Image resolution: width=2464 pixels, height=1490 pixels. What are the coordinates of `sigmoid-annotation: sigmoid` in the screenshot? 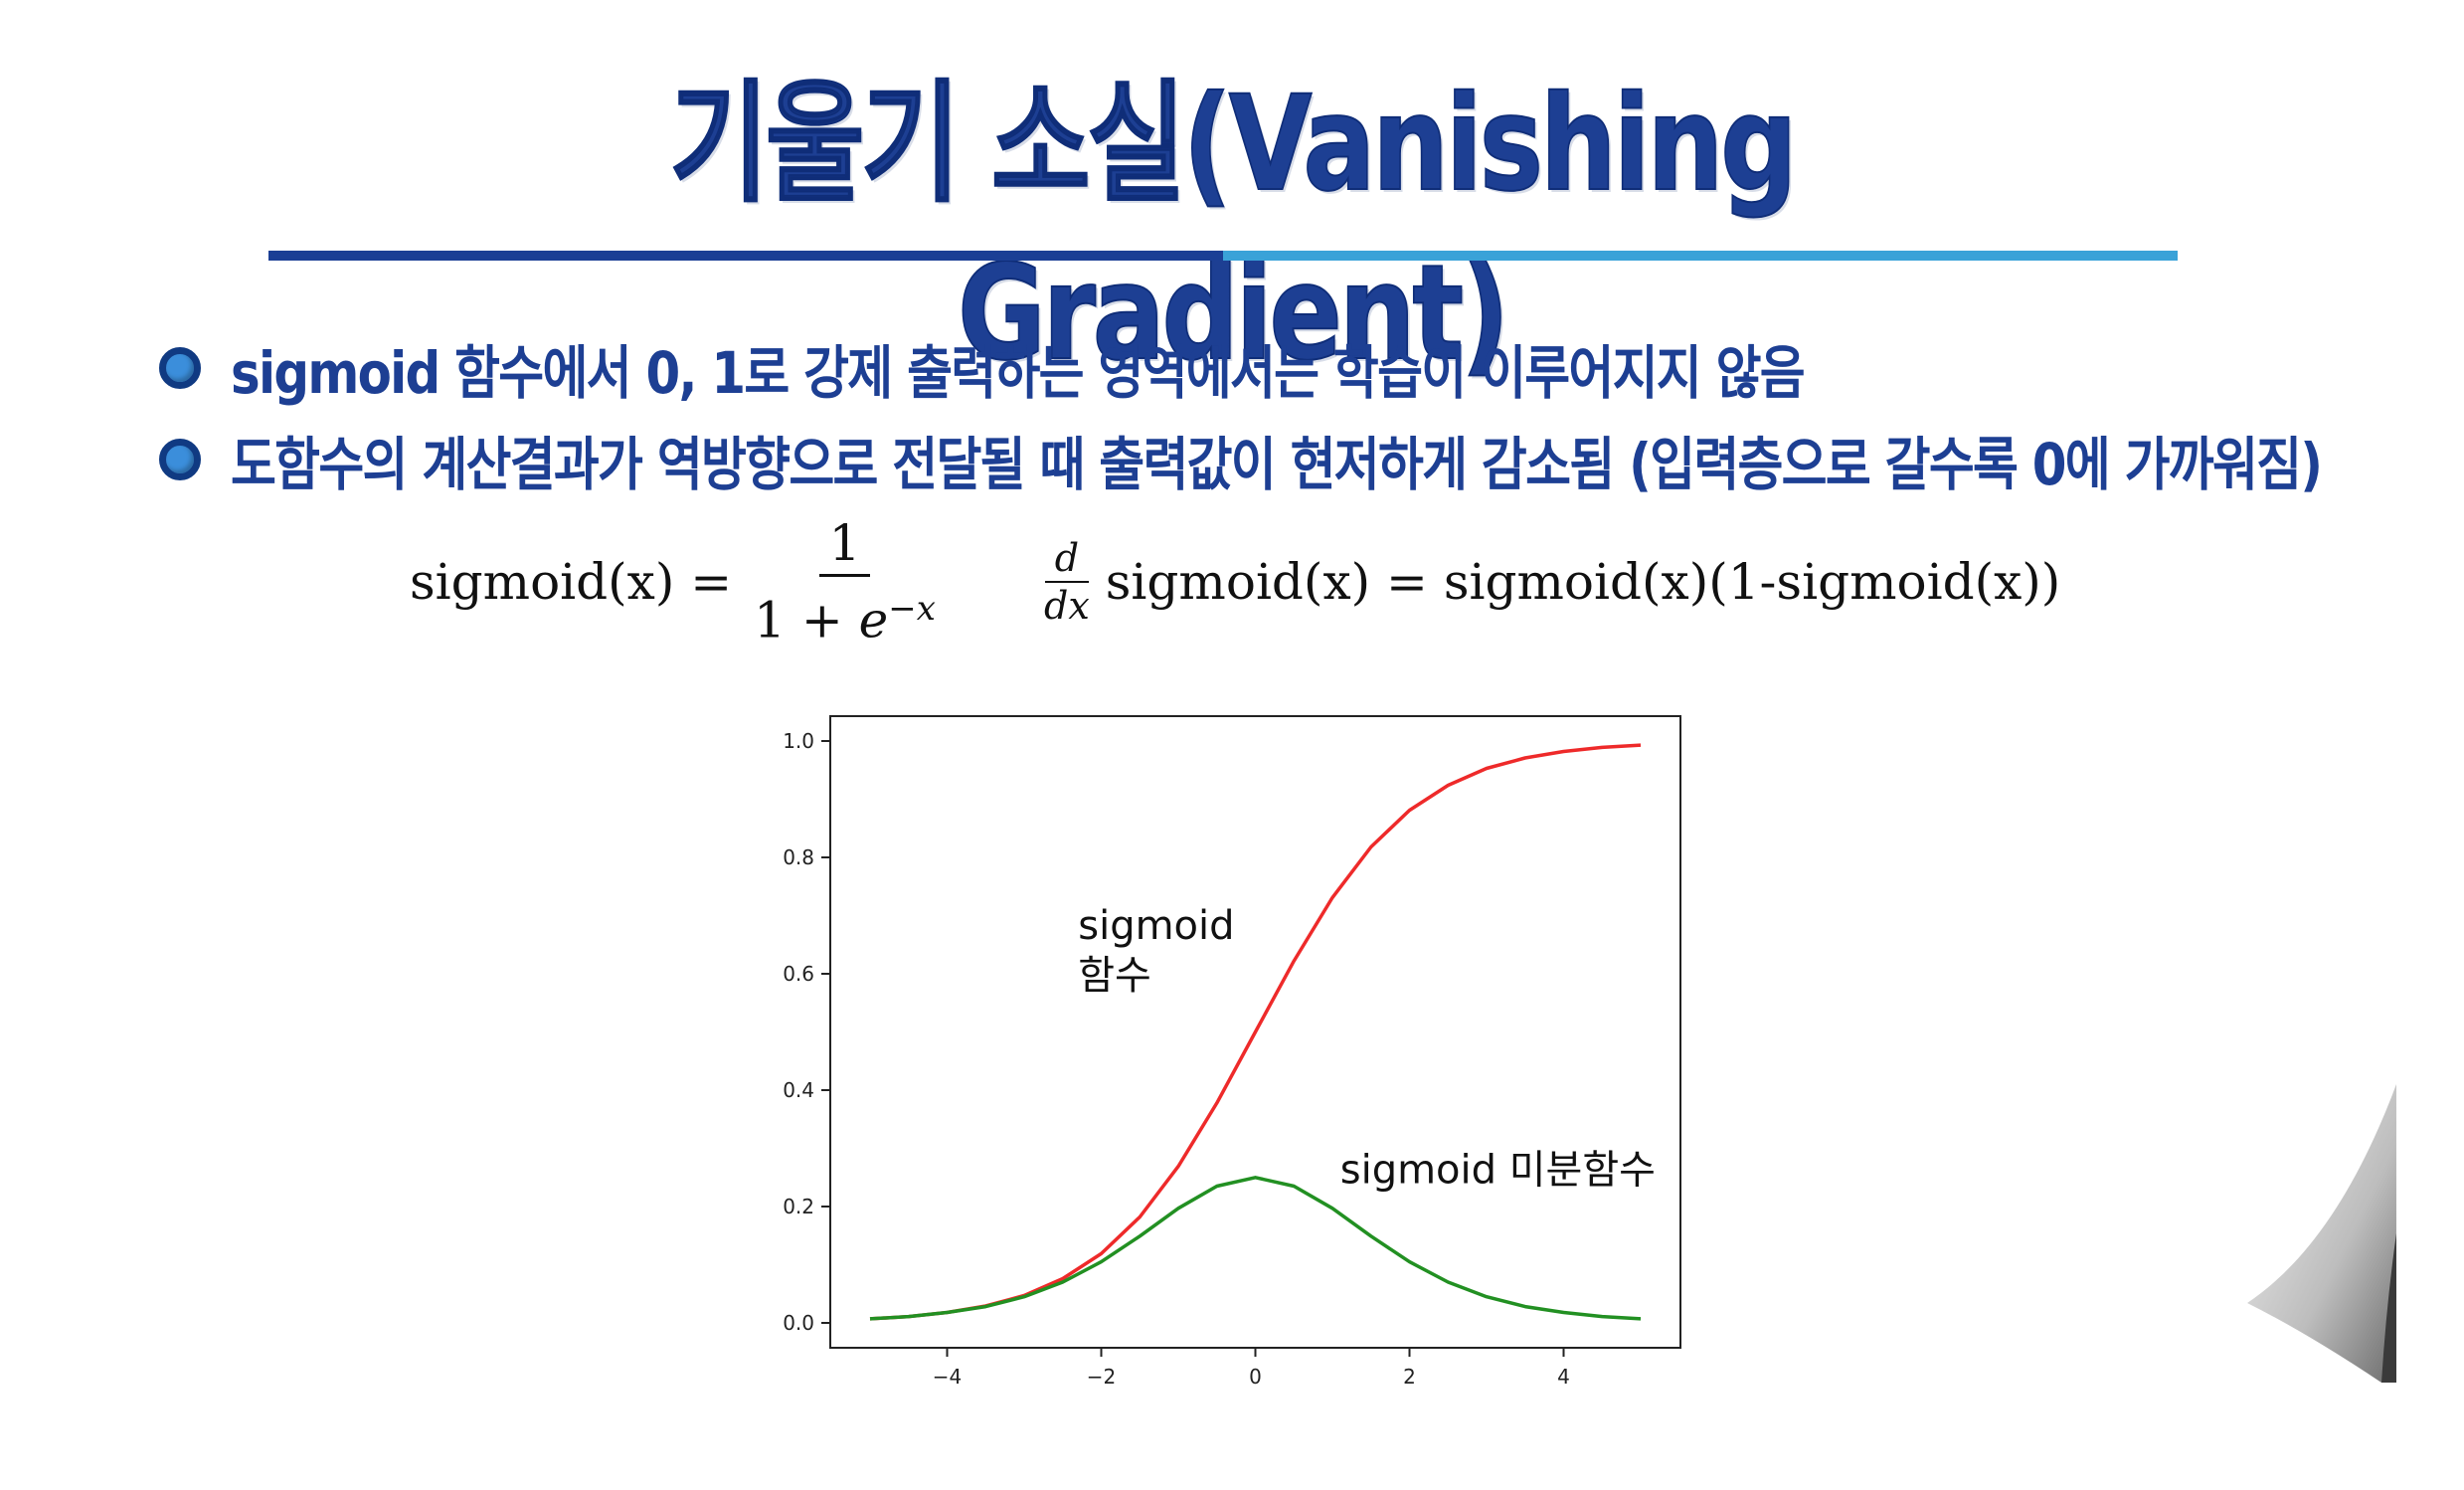 It's located at (1156, 926).